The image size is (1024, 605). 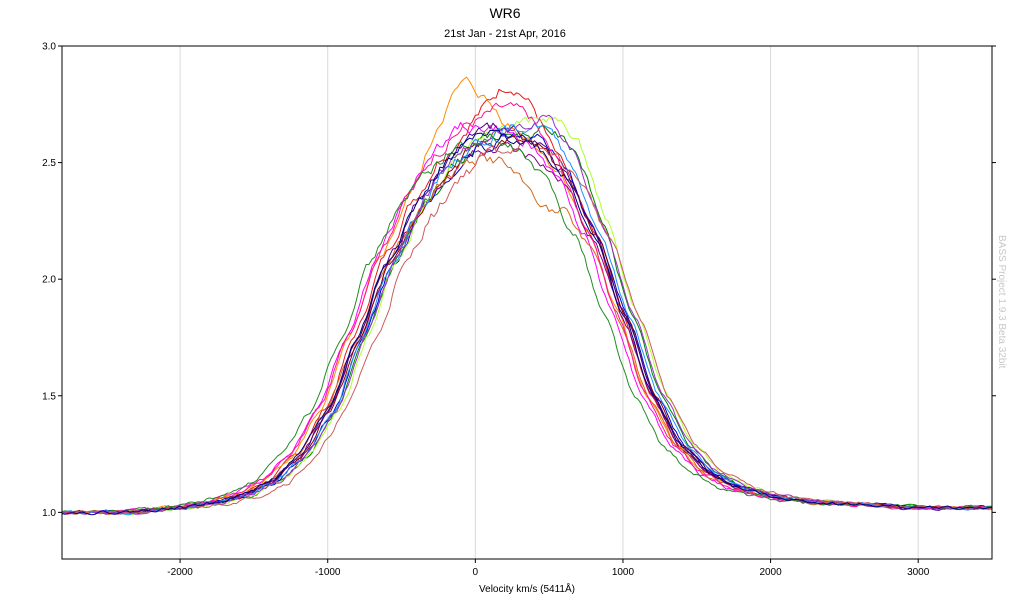 What do you see at coordinates (476, 572) in the screenshot?
I see `x-tick-label: 0` at bounding box center [476, 572].